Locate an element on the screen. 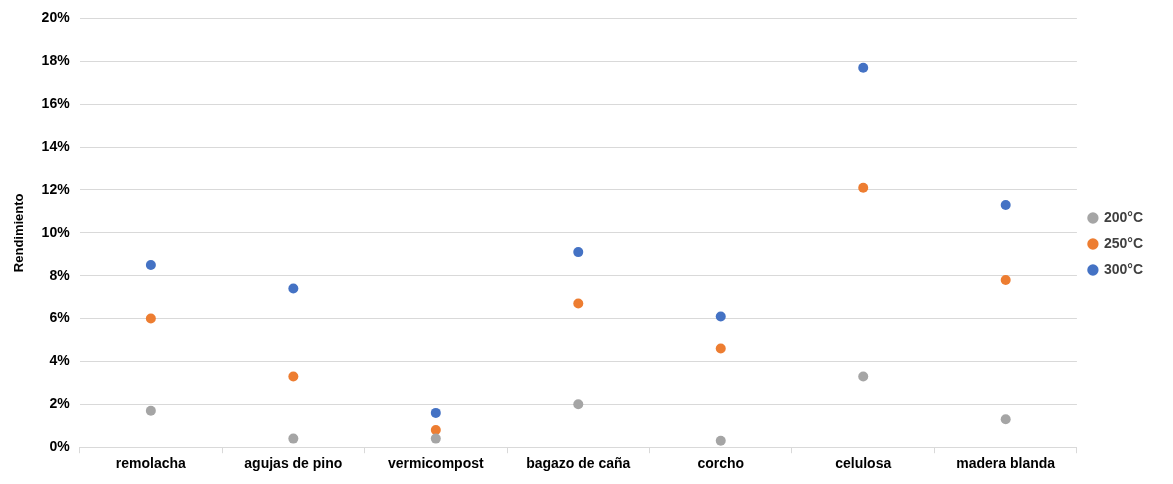 Image resolution: width=1173 pixels, height=484 pixels. y-tick-label: 10% is located at coordinates (56, 231).